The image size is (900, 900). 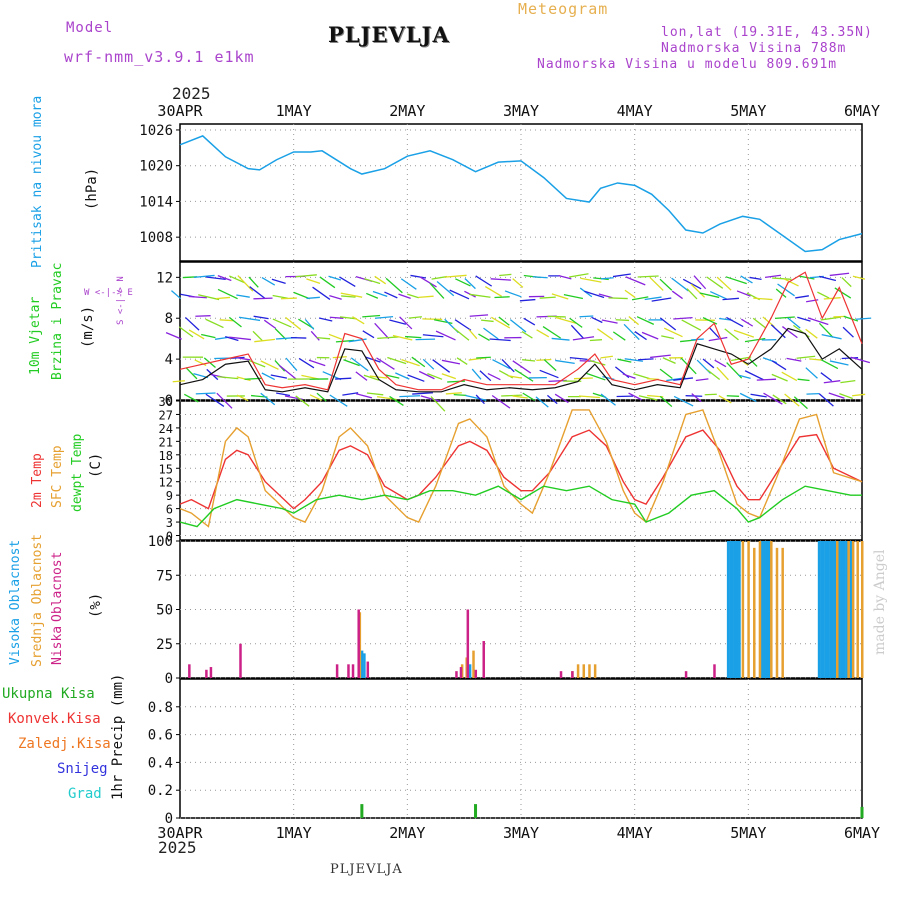 I want to click on time-label-bottom: 30APR, so click(x=180, y=833).